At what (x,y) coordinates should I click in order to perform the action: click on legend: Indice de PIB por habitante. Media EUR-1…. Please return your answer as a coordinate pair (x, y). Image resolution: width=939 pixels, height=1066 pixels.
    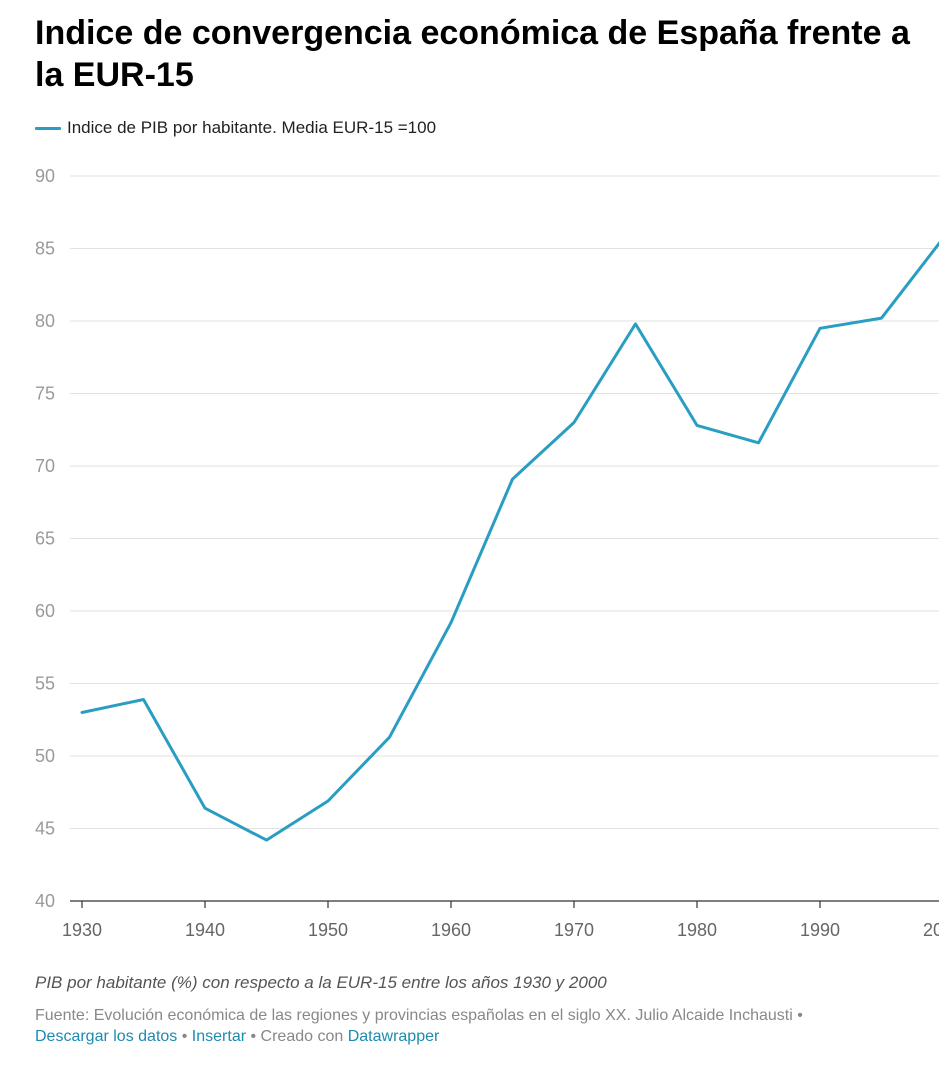
    Looking at the image, I should click on (235, 128).